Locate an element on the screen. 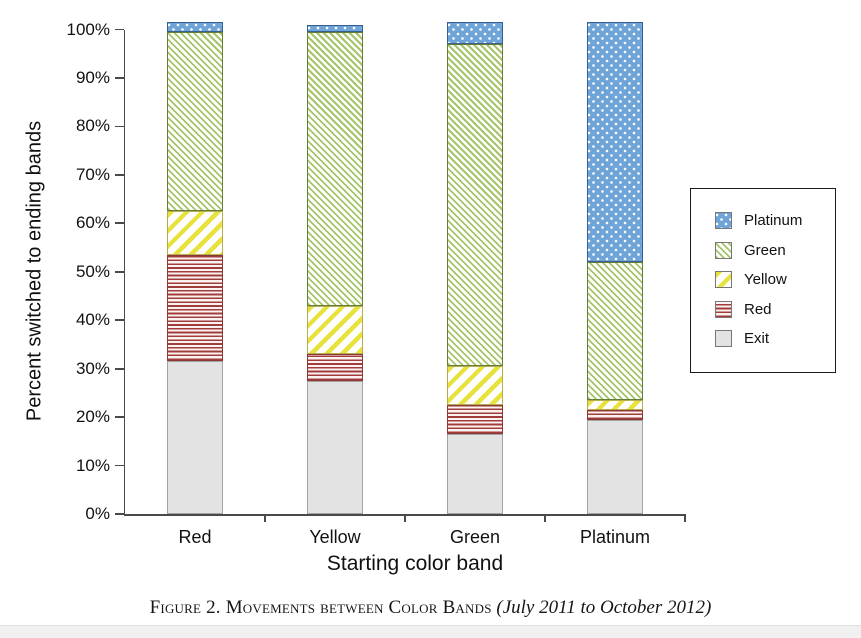 The image size is (861, 638). y-axis-line is located at coordinates (124, 272).